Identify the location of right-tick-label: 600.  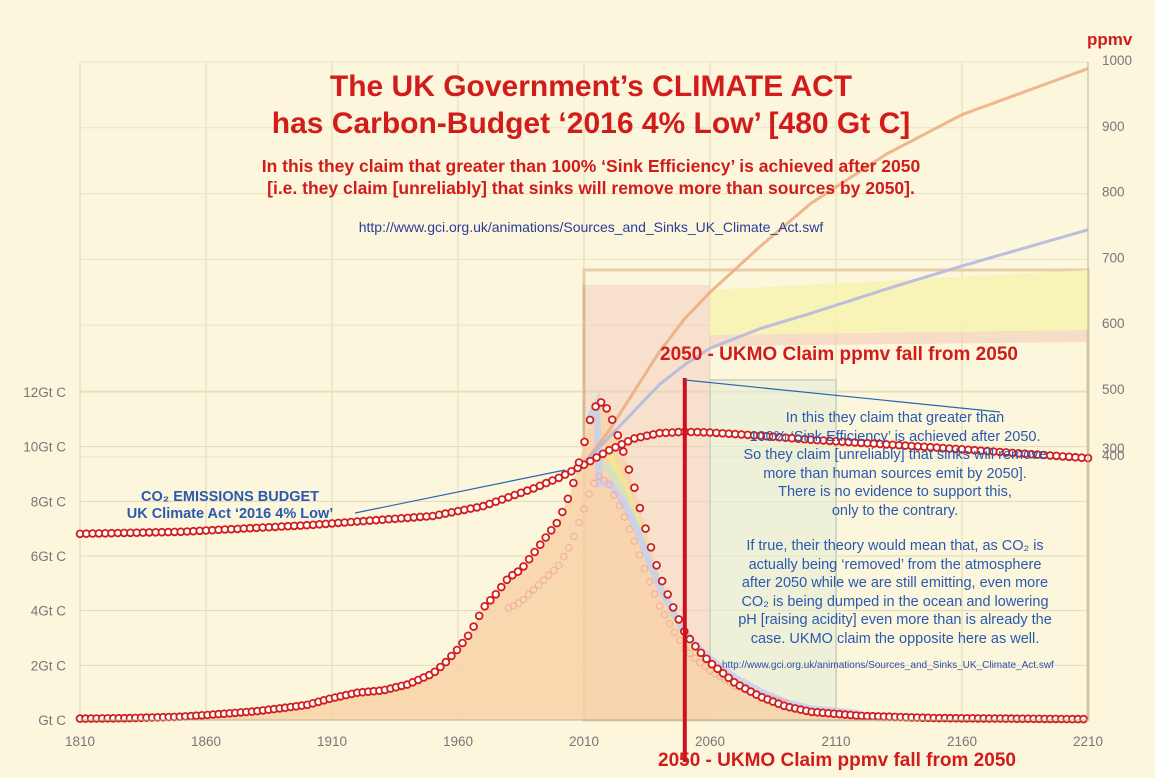
(1113, 323).